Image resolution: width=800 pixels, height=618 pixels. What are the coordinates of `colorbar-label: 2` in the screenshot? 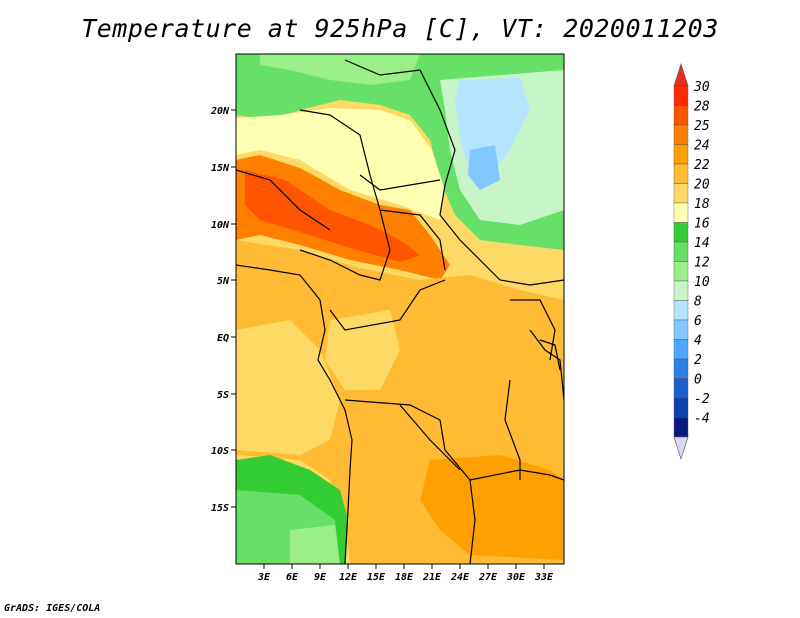 It's located at (698, 360).